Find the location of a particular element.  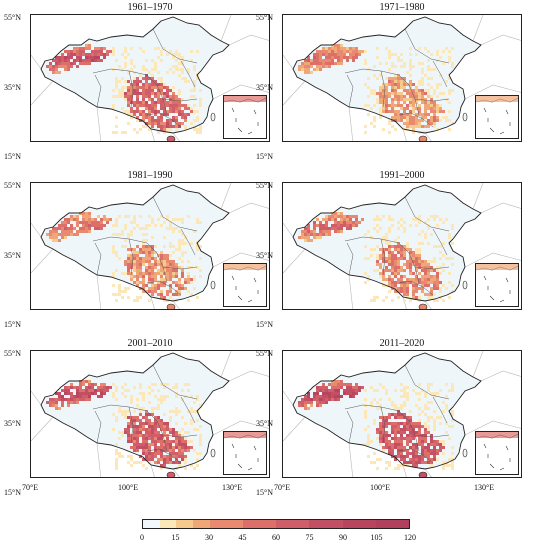

panel-title: 1971–1980 is located at coordinates (402, 7).